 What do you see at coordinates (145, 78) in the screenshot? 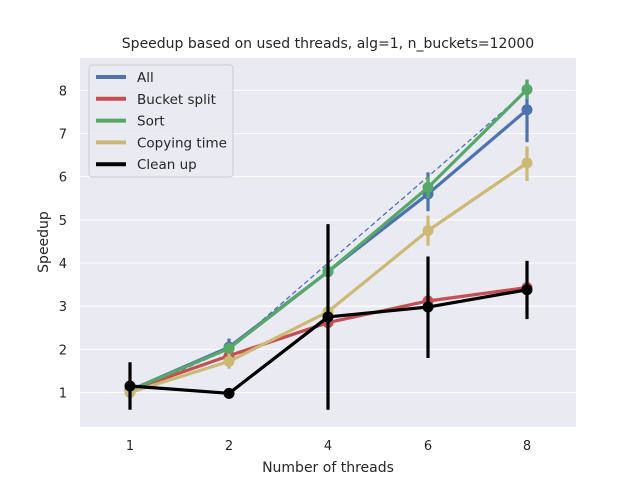
I see `legend-label: All` at bounding box center [145, 78].